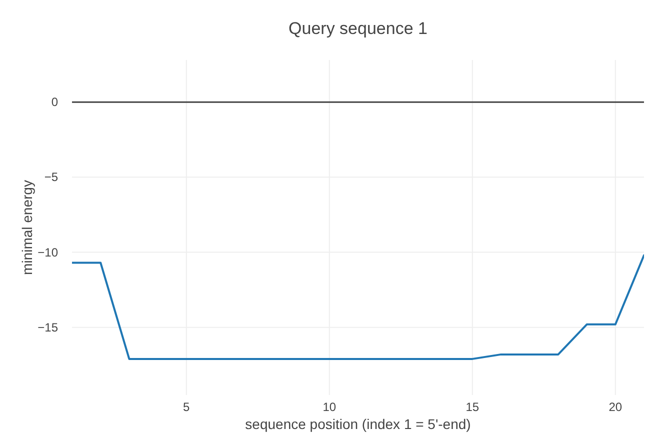 Image resolution: width=650 pixels, height=437 pixels. Describe the element at coordinates (329, 407) in the screenshot. I see `x-tick-label: 10` at that location.